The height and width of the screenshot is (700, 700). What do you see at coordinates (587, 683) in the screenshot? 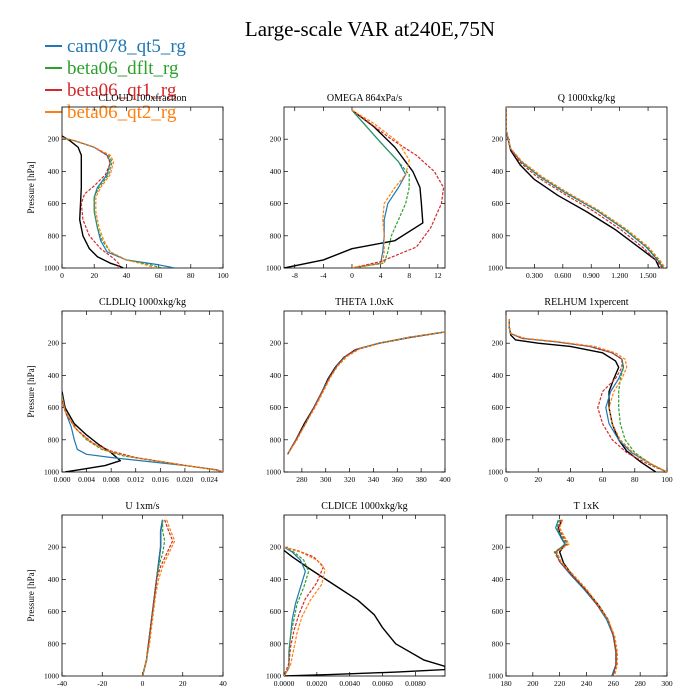
I see `x-tick-label: 240` at bounding box center [587, 683].